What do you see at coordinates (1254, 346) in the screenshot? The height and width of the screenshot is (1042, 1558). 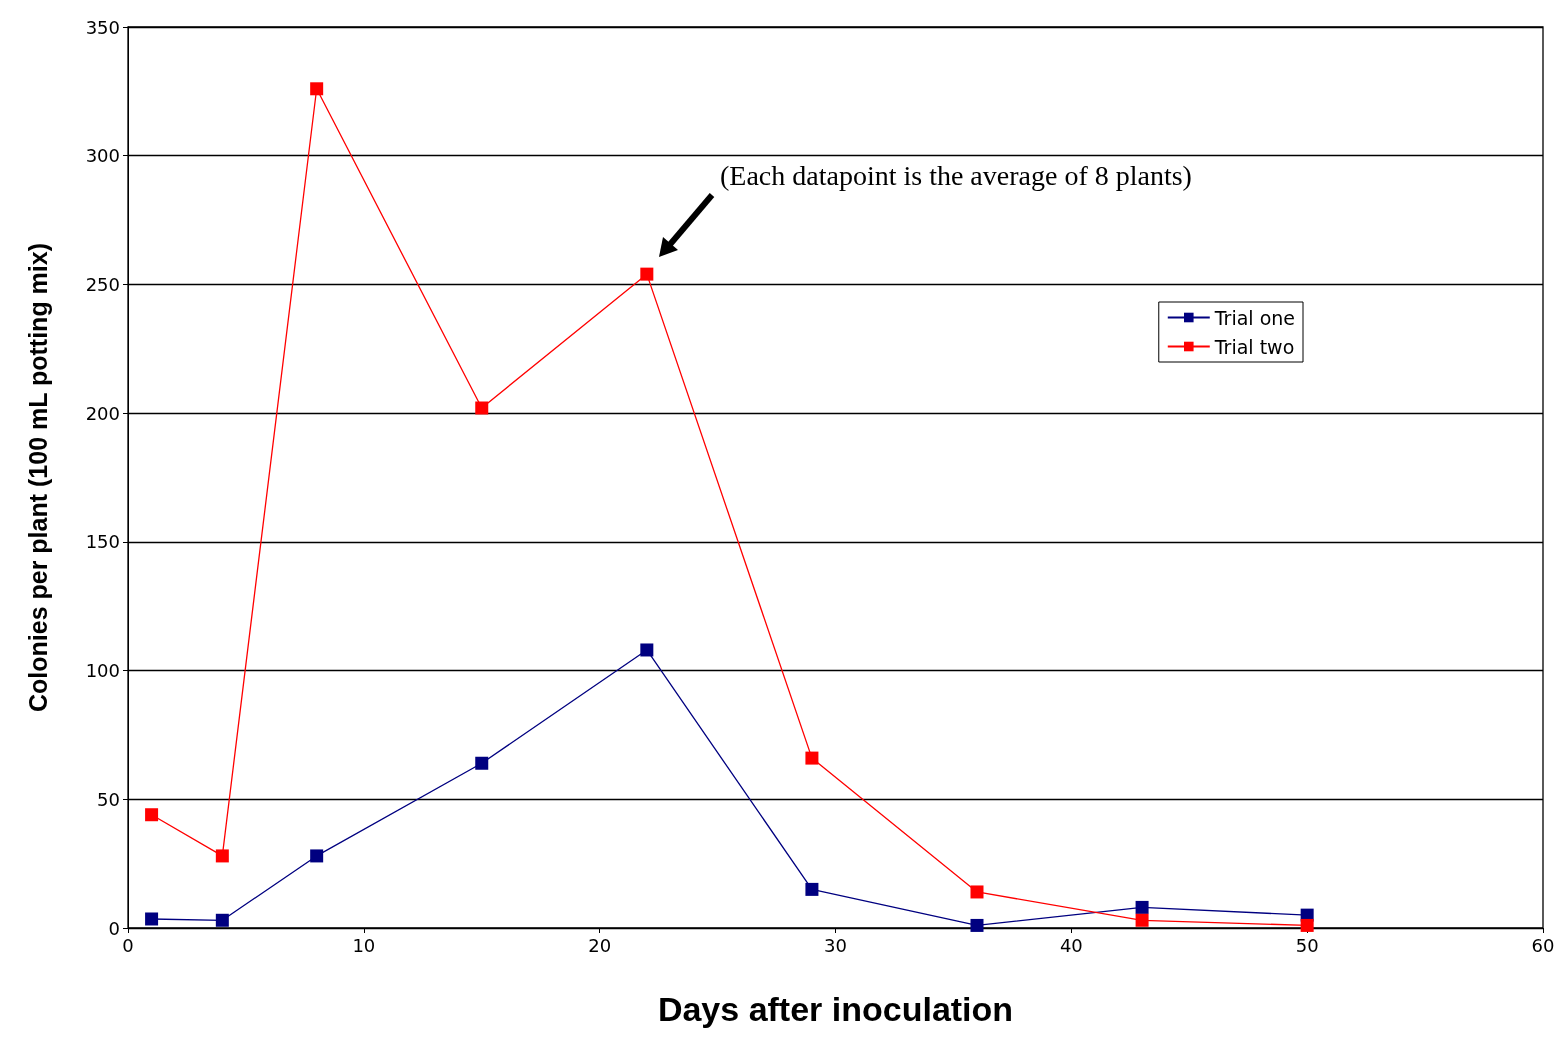 I see `legend-label: Trial two` at bounding box center [1254, 346].